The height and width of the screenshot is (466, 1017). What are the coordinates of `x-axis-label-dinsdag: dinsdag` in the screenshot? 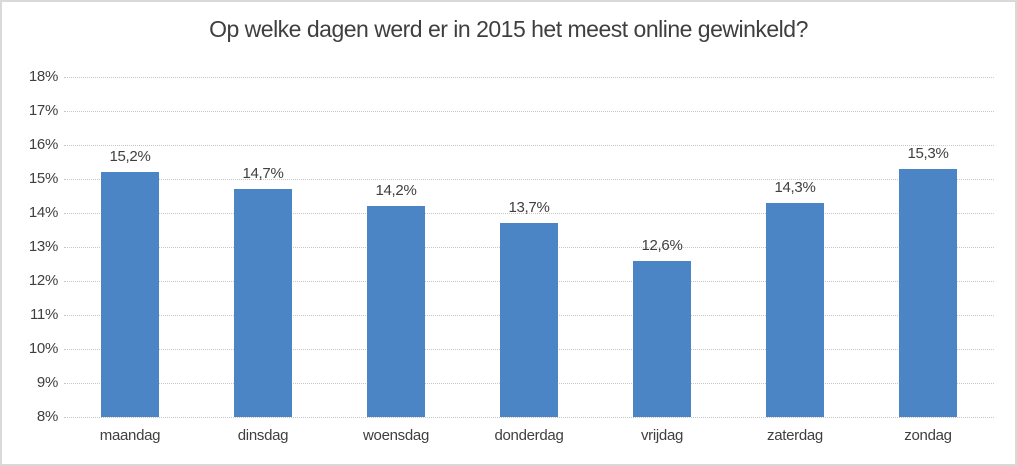 It's located at (263, 435).